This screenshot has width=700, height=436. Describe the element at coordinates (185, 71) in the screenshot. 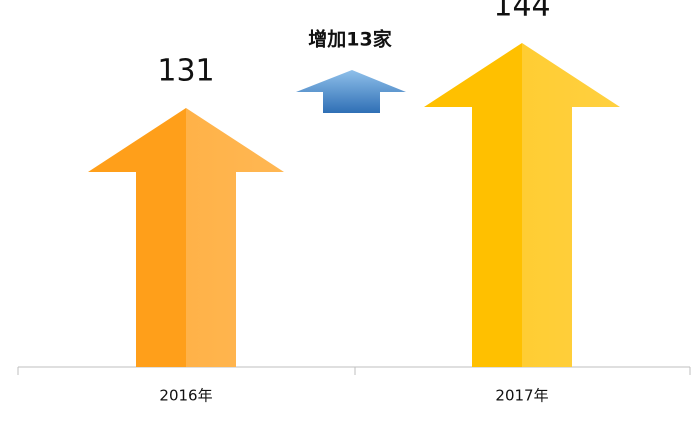

I see `value-label: 131` at that location.